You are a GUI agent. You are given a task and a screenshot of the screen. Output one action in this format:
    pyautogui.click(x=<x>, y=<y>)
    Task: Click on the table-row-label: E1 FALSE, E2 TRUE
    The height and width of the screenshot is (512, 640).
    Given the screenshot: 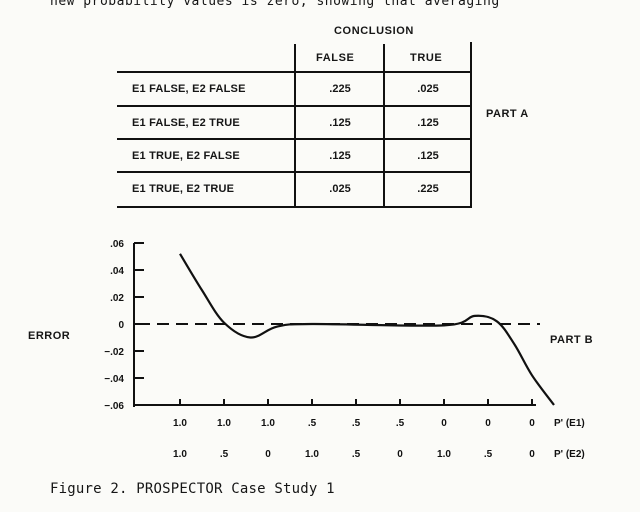 What is the action you would take?
    pyautogui.click(x=186, y=123)
    